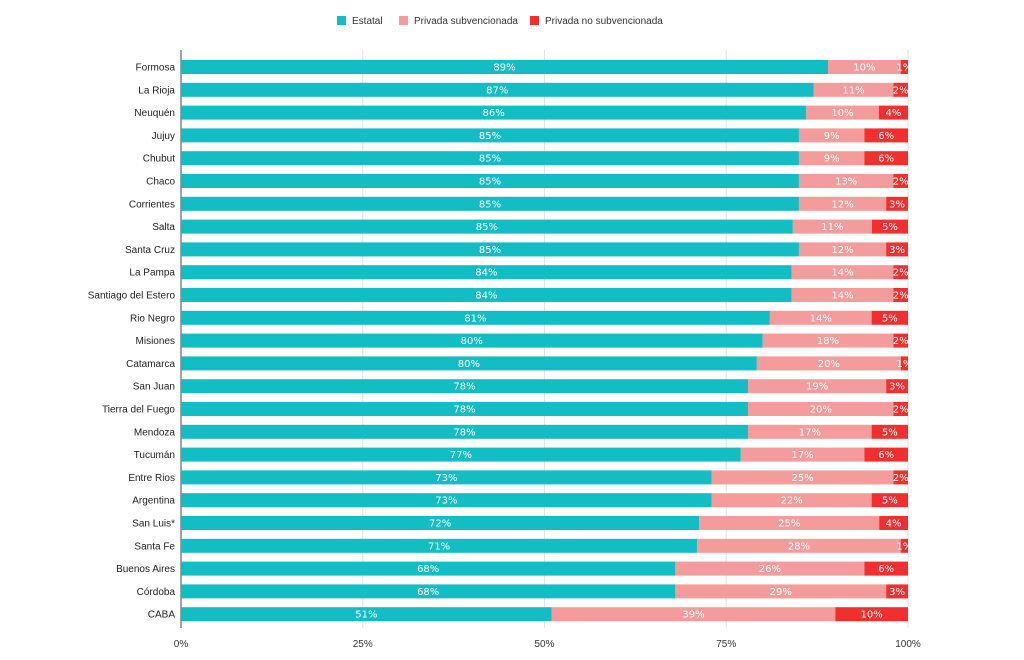 The height and width of the screenshot is (660, 1024). What do you see at coordinates (904, 68) in the screenshot?
I see `data-label-0-2: 1%` at bounding box center [904, 68].